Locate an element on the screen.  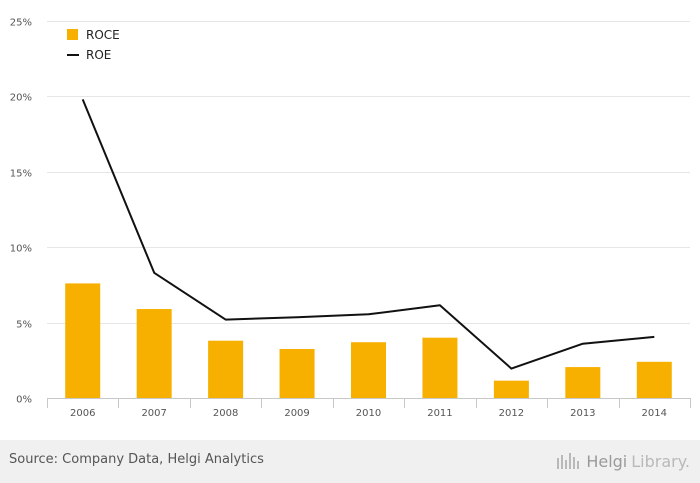
y-tick-label: 20% is located at coordinates (21, 98).